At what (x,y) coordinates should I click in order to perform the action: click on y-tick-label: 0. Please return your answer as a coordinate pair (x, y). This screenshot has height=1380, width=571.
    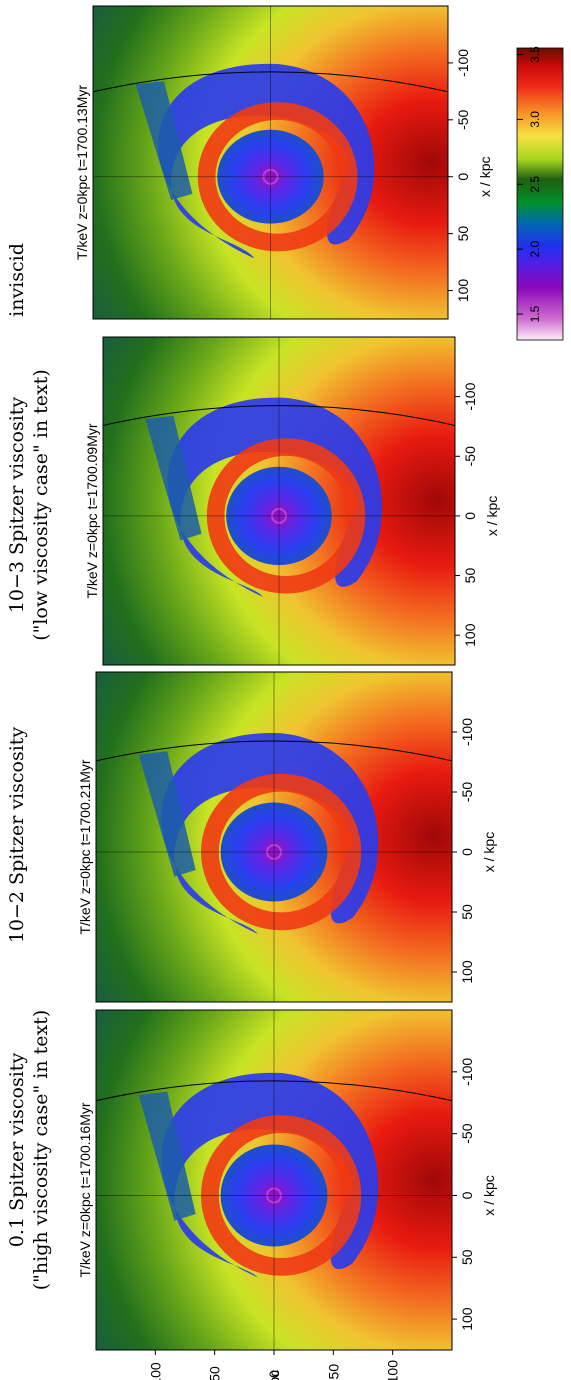
    Looking at the image, I should click on (274, 1374).